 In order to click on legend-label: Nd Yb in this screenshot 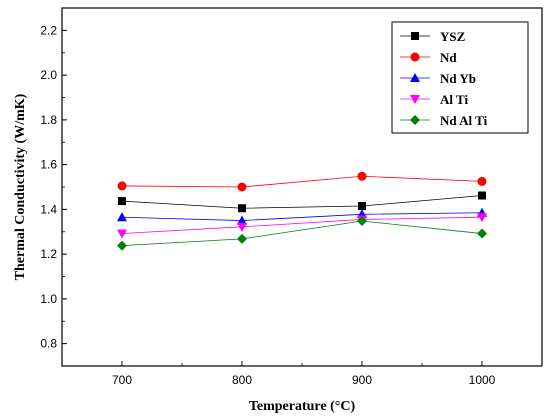, I will do `click(458, 78)`.